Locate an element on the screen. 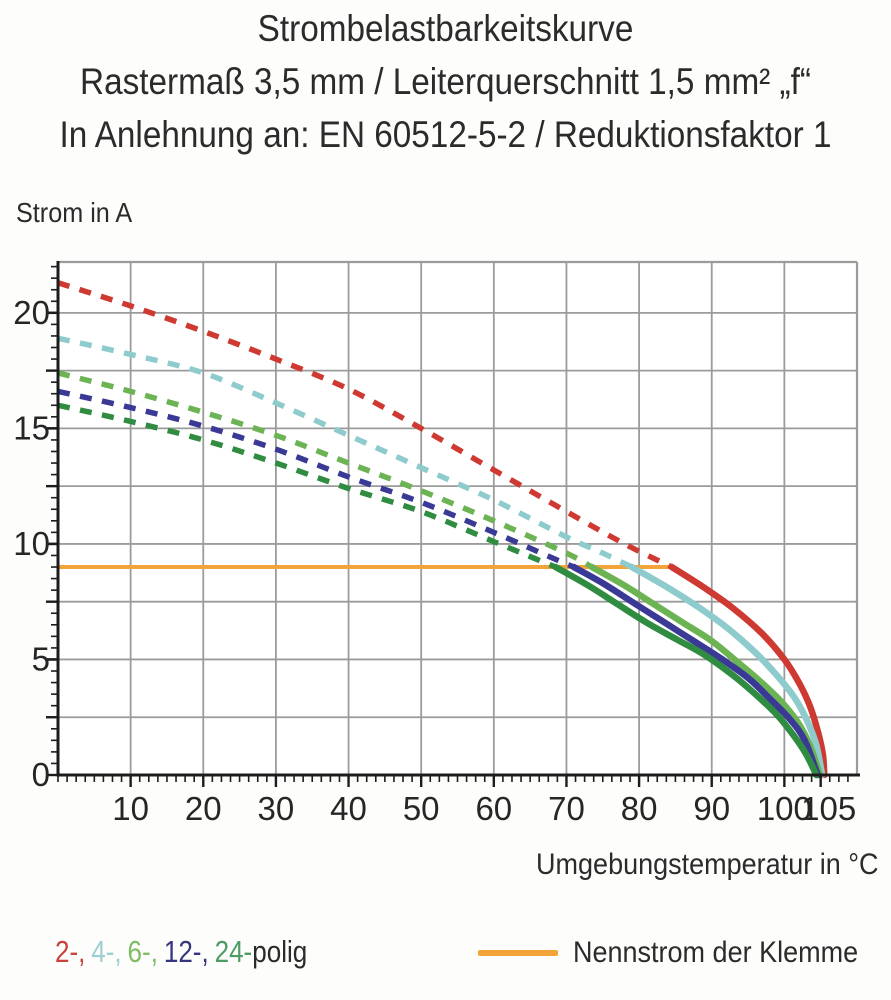  svg-text: 70 is located at coordinates (566, 808).